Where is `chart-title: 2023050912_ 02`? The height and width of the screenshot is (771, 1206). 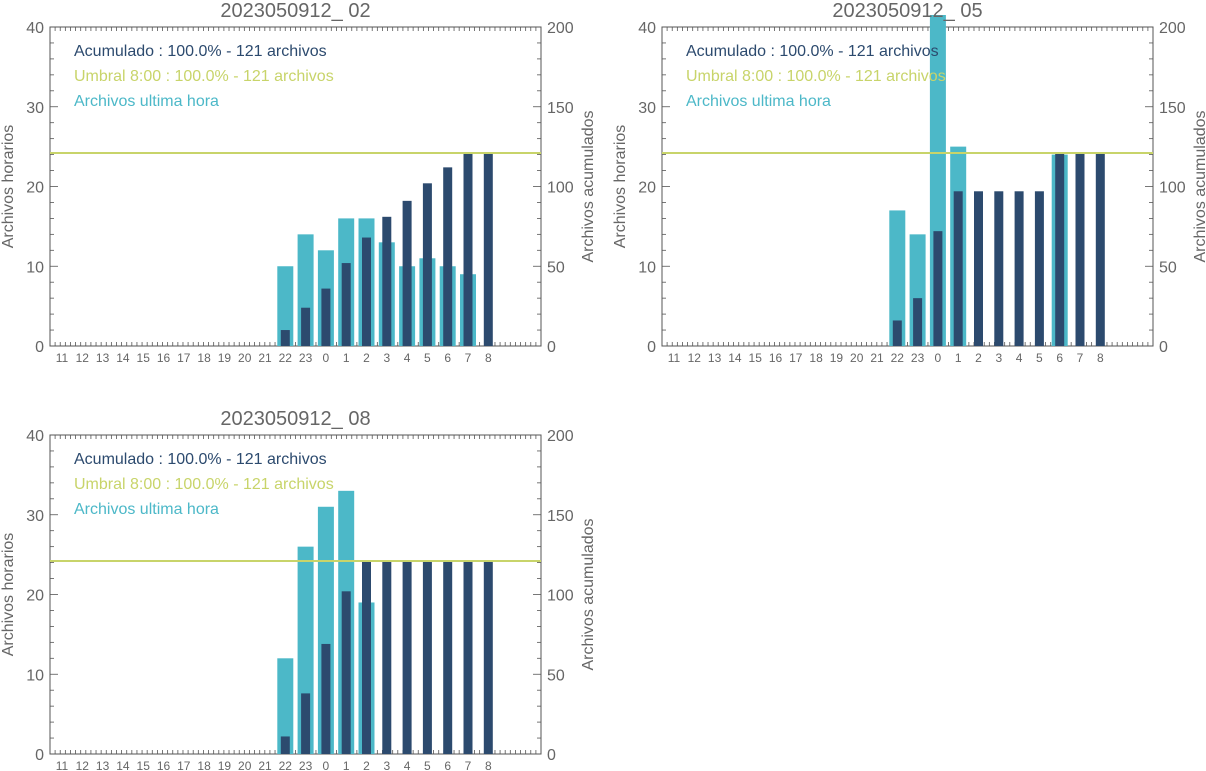 chart-title: 2023050912_ 02 is located at coordinates (295, 11).